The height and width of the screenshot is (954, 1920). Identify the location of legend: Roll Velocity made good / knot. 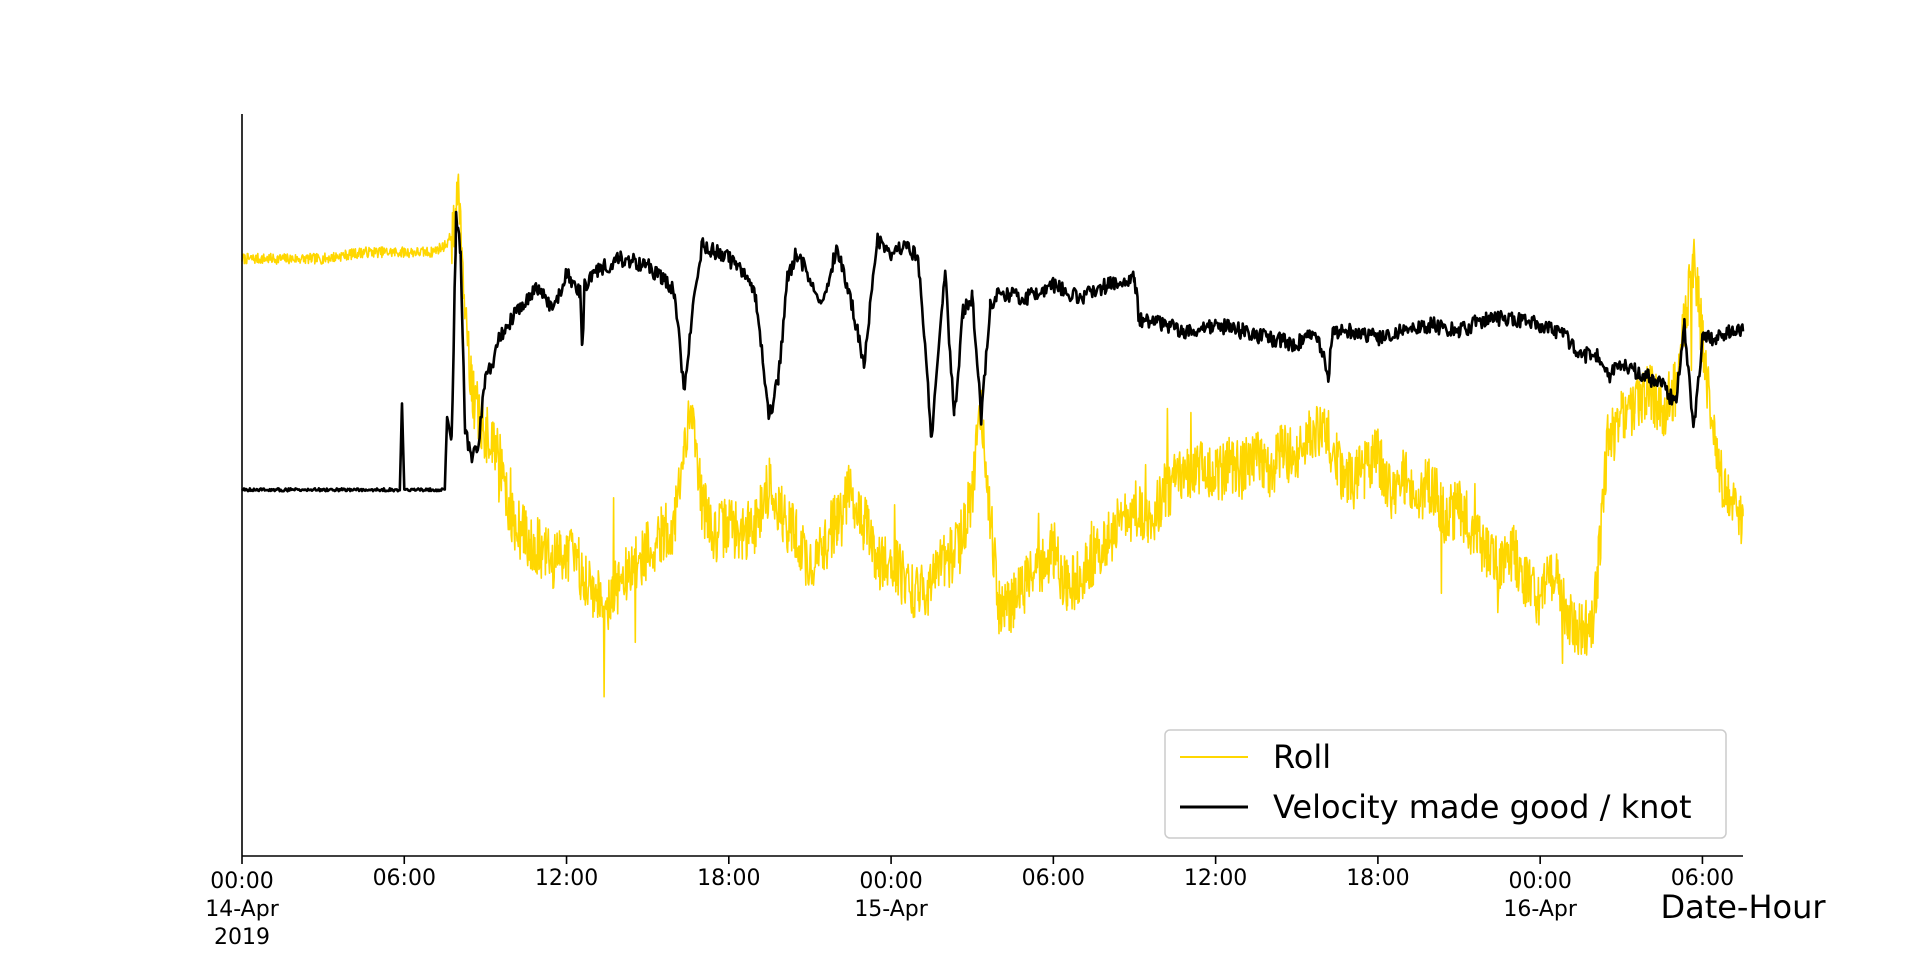
(1445, 784).